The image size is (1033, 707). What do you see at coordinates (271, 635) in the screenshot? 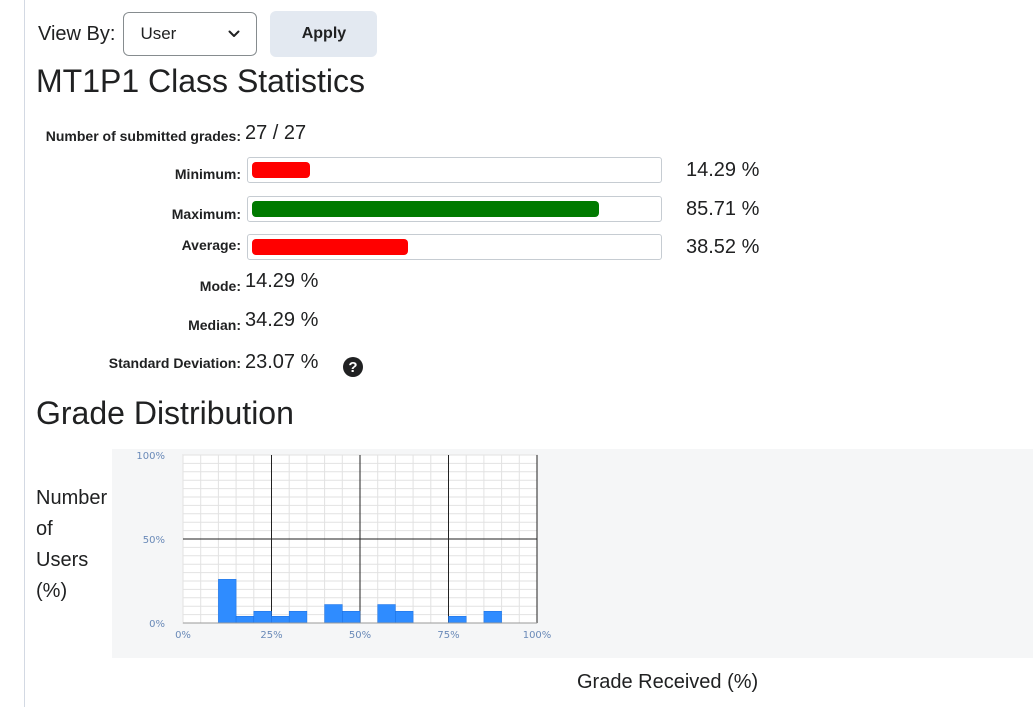
I see `x-tick-label: 25%` at bounding box center [271, 635].